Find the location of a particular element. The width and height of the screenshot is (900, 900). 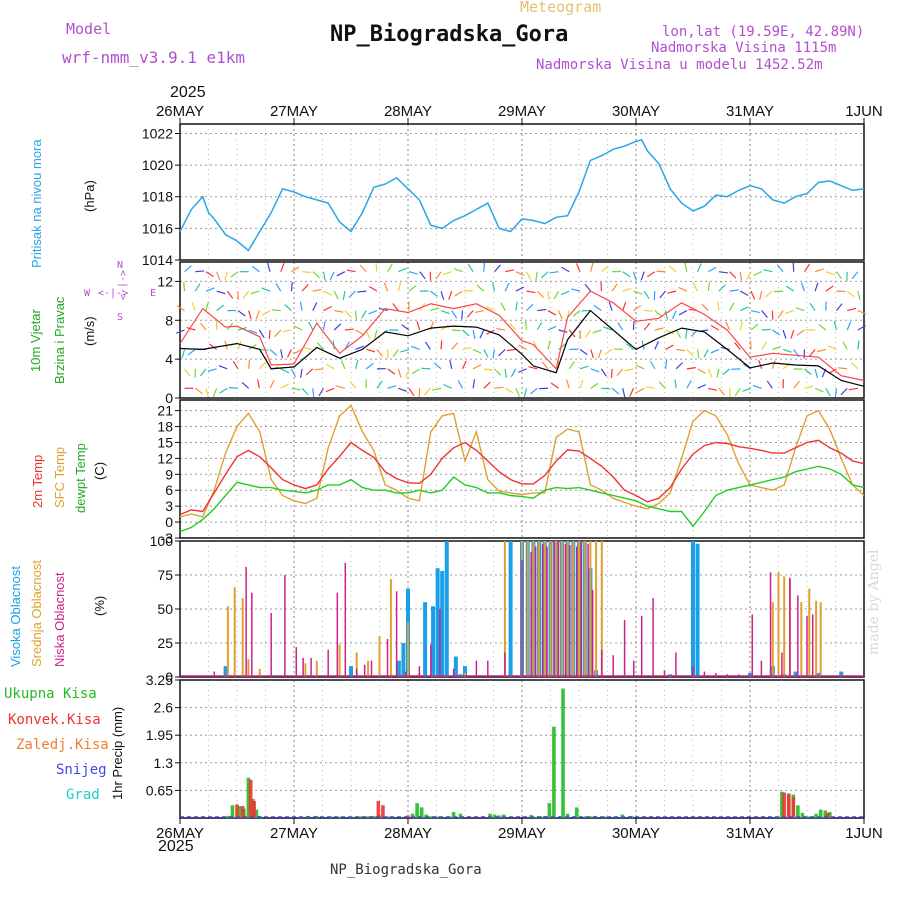

dewpt-axis-title: dewpt Temp is located at coordinates (80, 478).